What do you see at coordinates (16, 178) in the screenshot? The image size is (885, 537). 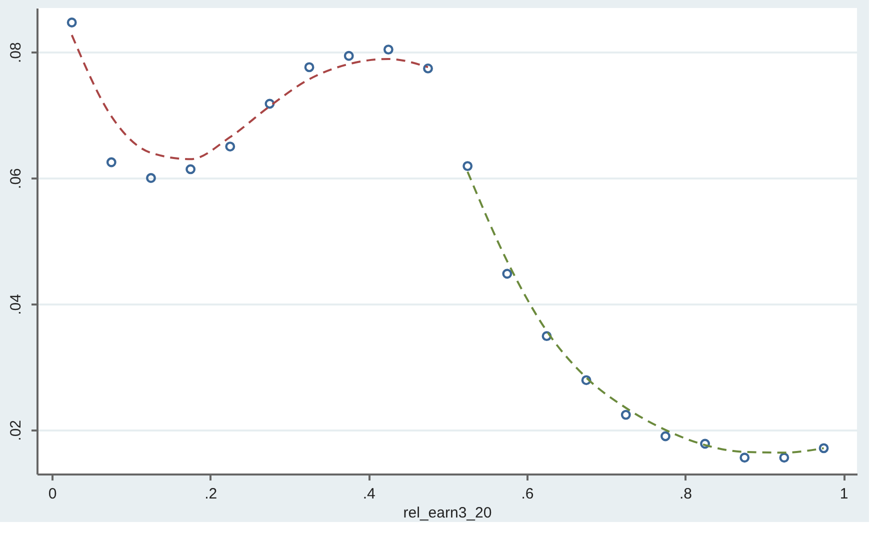 I see `y-tick-label: .06` at bounding box center [16, 178].